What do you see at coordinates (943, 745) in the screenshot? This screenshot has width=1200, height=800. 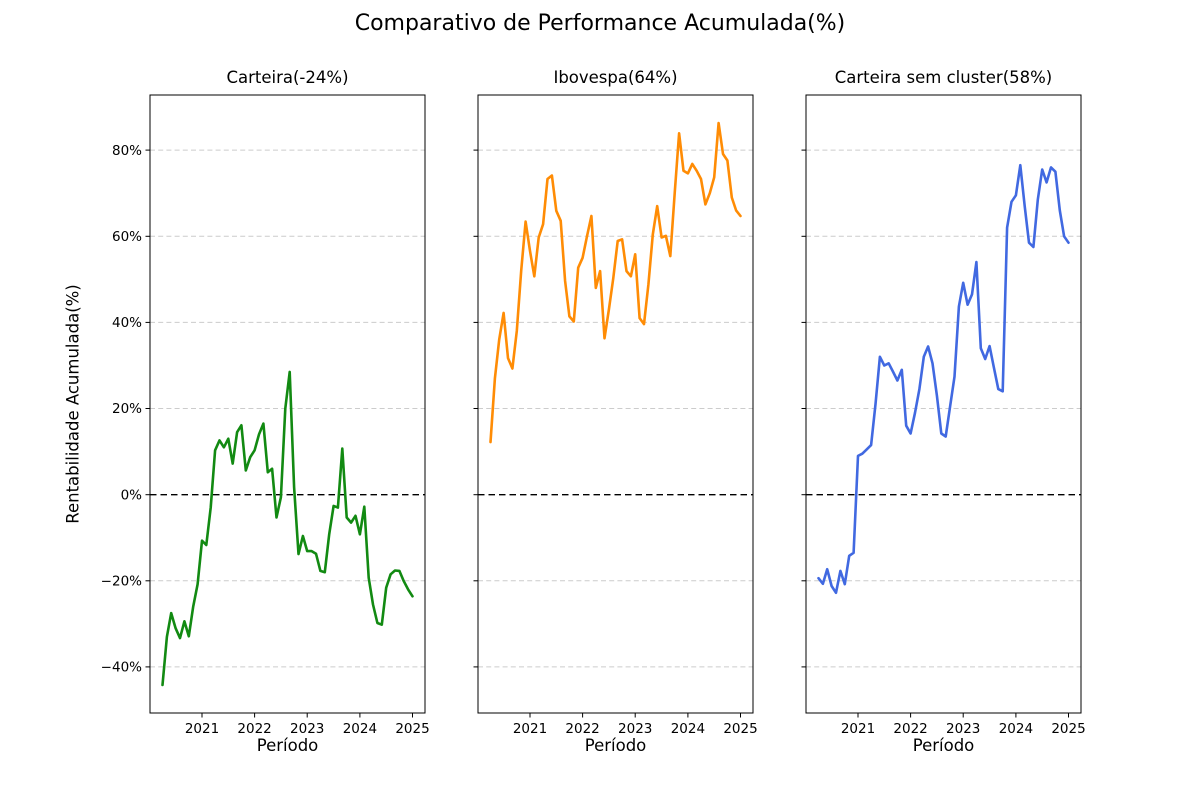 I see `x-axis-label-3: Período` at bounding box center [943, 745].